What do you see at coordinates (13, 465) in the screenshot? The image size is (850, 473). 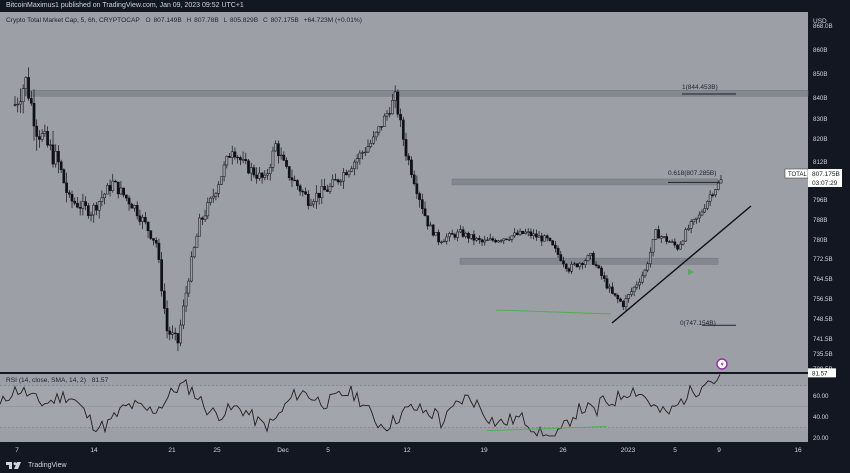 I see `tradingview-logo-icon` at bounding box center [13, 465].